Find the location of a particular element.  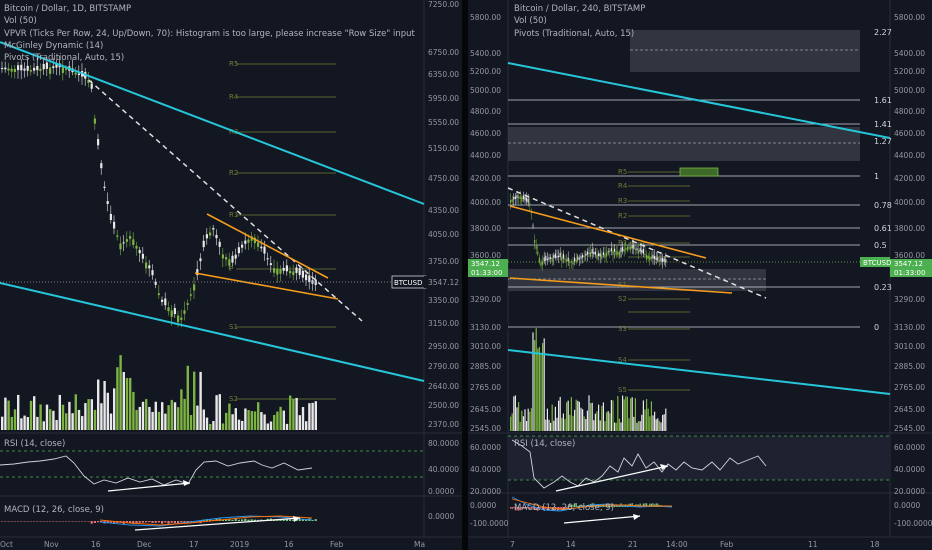

right-lower-cyan-trendline is located at coordinates (699, 372).